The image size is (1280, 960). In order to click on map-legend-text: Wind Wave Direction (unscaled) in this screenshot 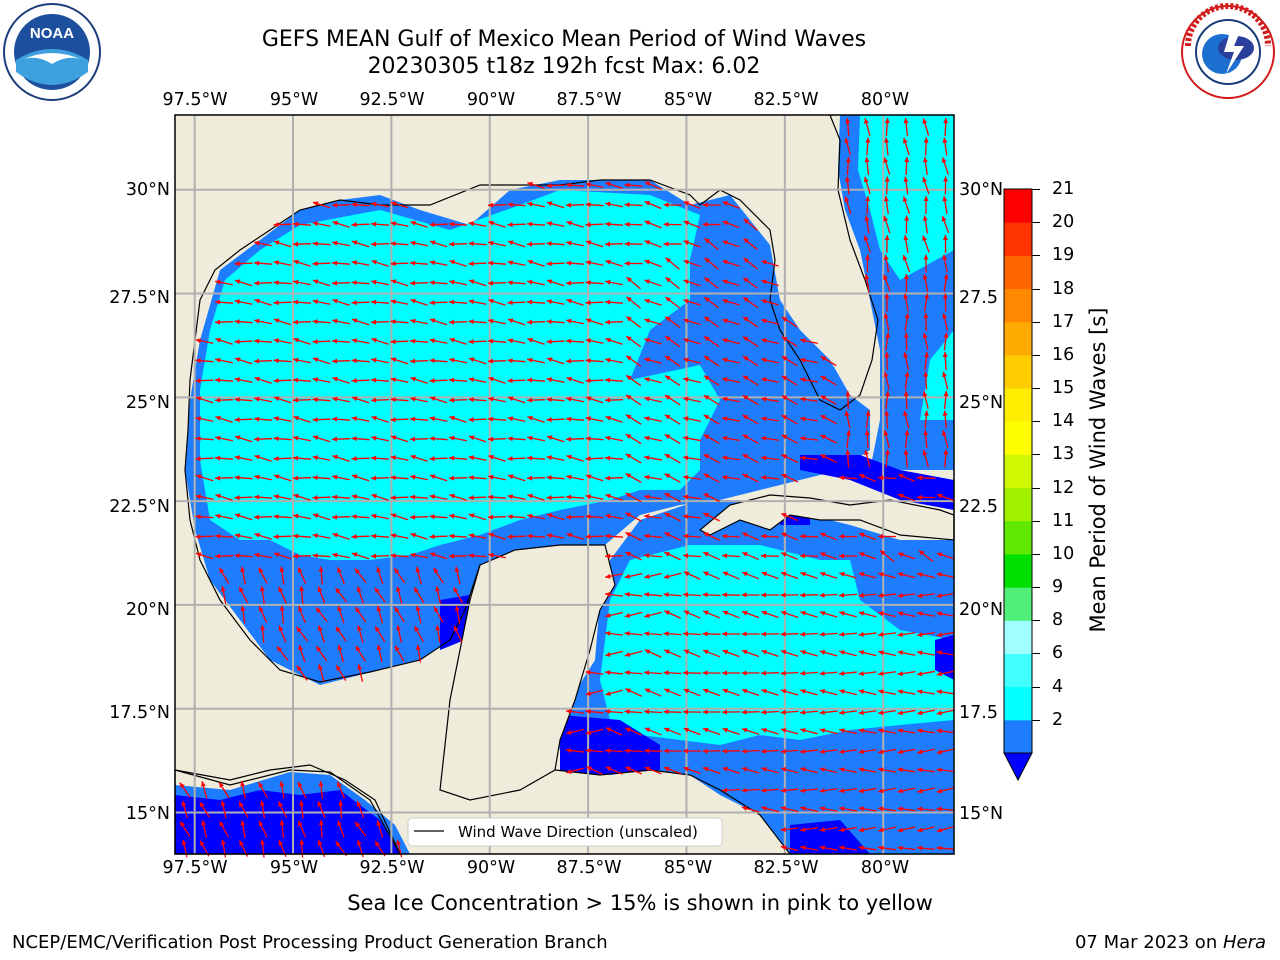, I will do `click(578, 832)`.